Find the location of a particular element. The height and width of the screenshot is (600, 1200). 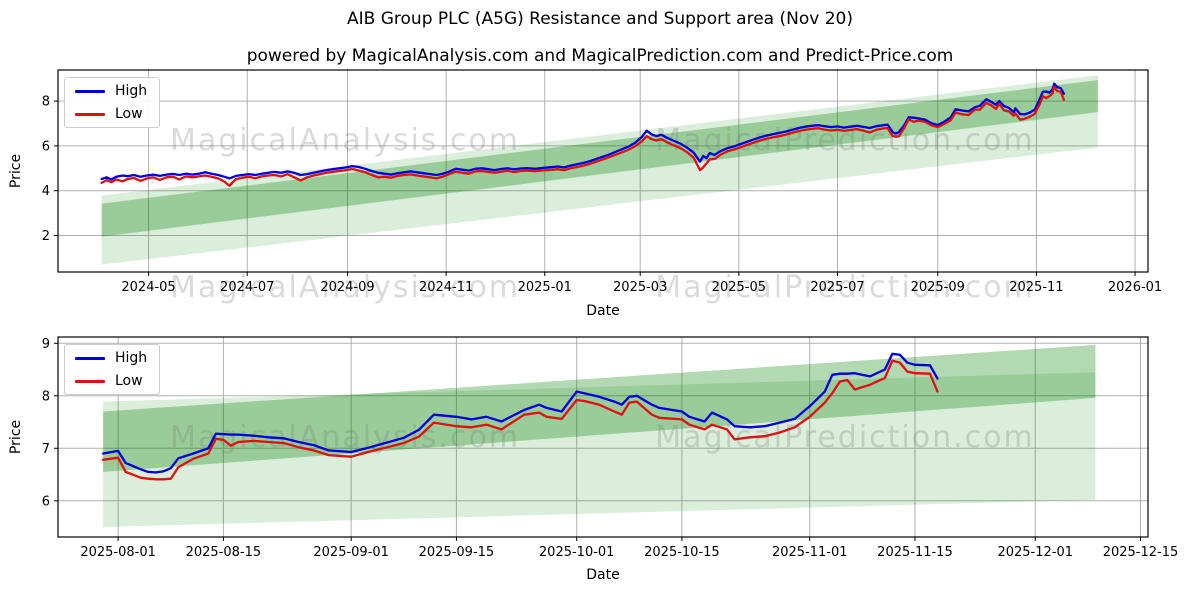

legend-bottom-chart: High Low is located at coordinates (112, 369).